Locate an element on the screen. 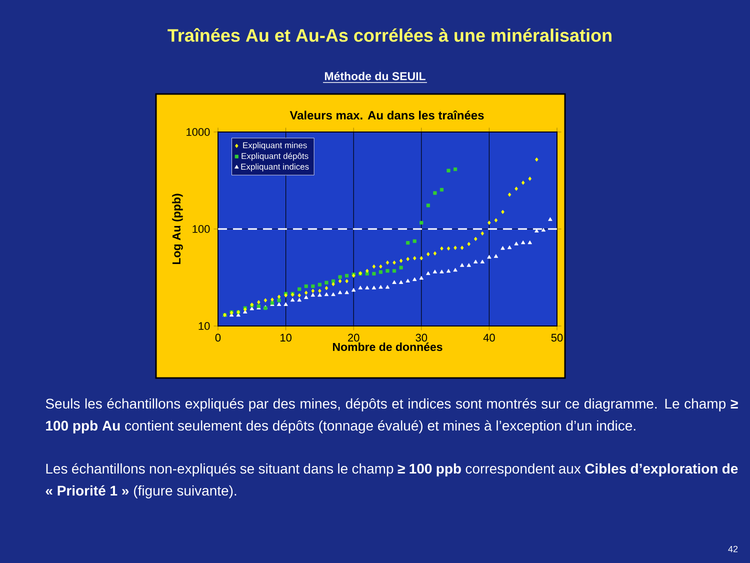 Image resolution: width=750 pixels, height=563 pixels. x-tick-label: 40 is located at coordinates (489, 338).